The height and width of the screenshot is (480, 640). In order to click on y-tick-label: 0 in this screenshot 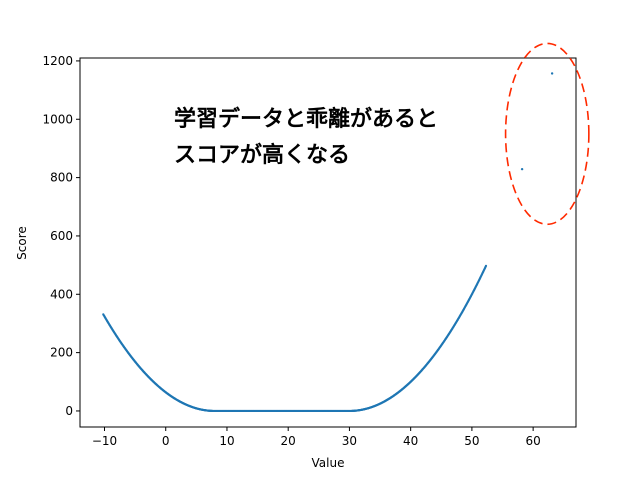, I will do `click(69, 411)`.